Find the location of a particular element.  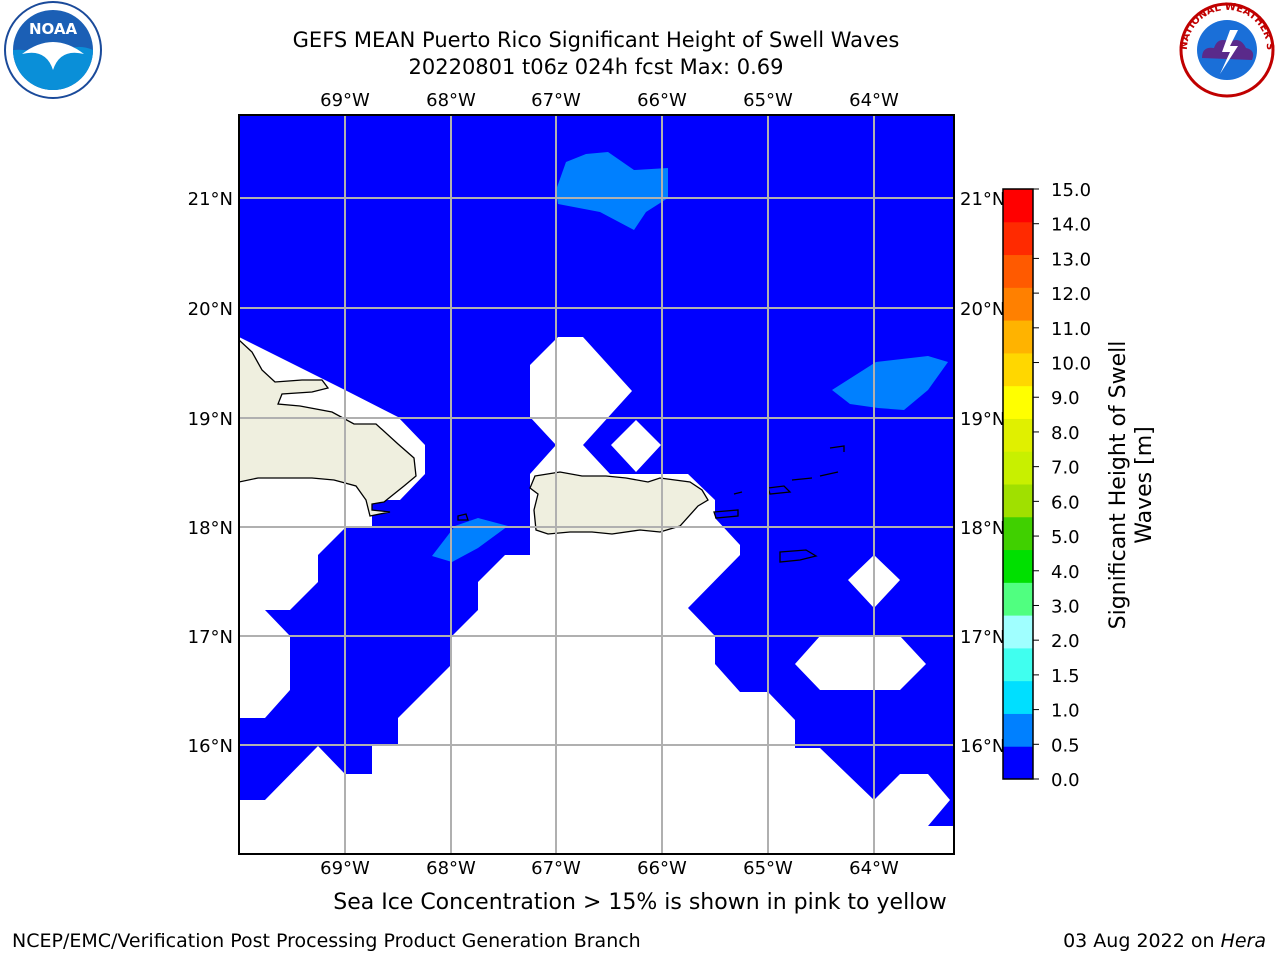

chart-subtitle: 20220801 t06z 024h fcst Max: 0.69 is located at coordinates (596, 67).